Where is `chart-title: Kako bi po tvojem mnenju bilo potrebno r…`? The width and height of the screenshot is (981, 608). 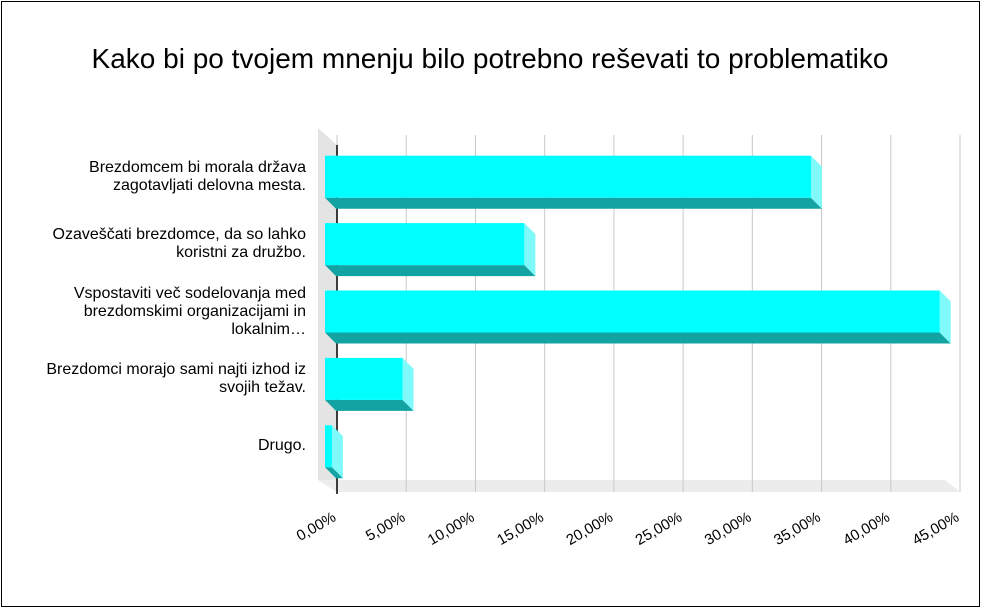
chart-title: Kako bi po tvojem mnenju bilo potrebno r… is located at coordinates (490, 58).